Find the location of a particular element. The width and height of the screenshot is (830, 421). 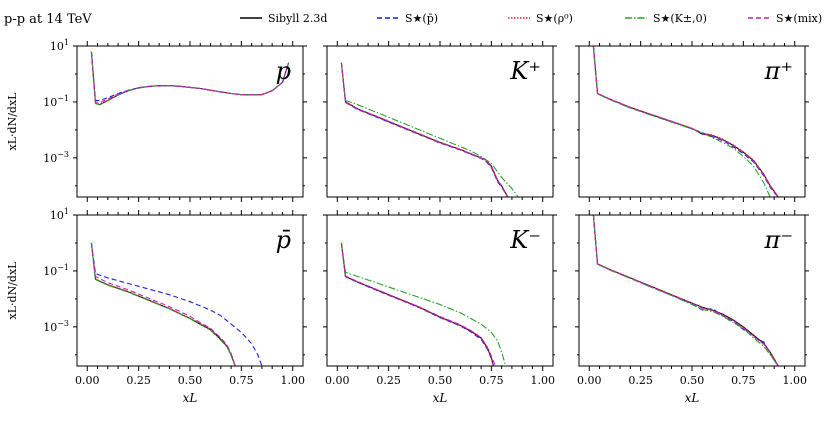

panel-label: p̄ is located at coordinates (283, 240).